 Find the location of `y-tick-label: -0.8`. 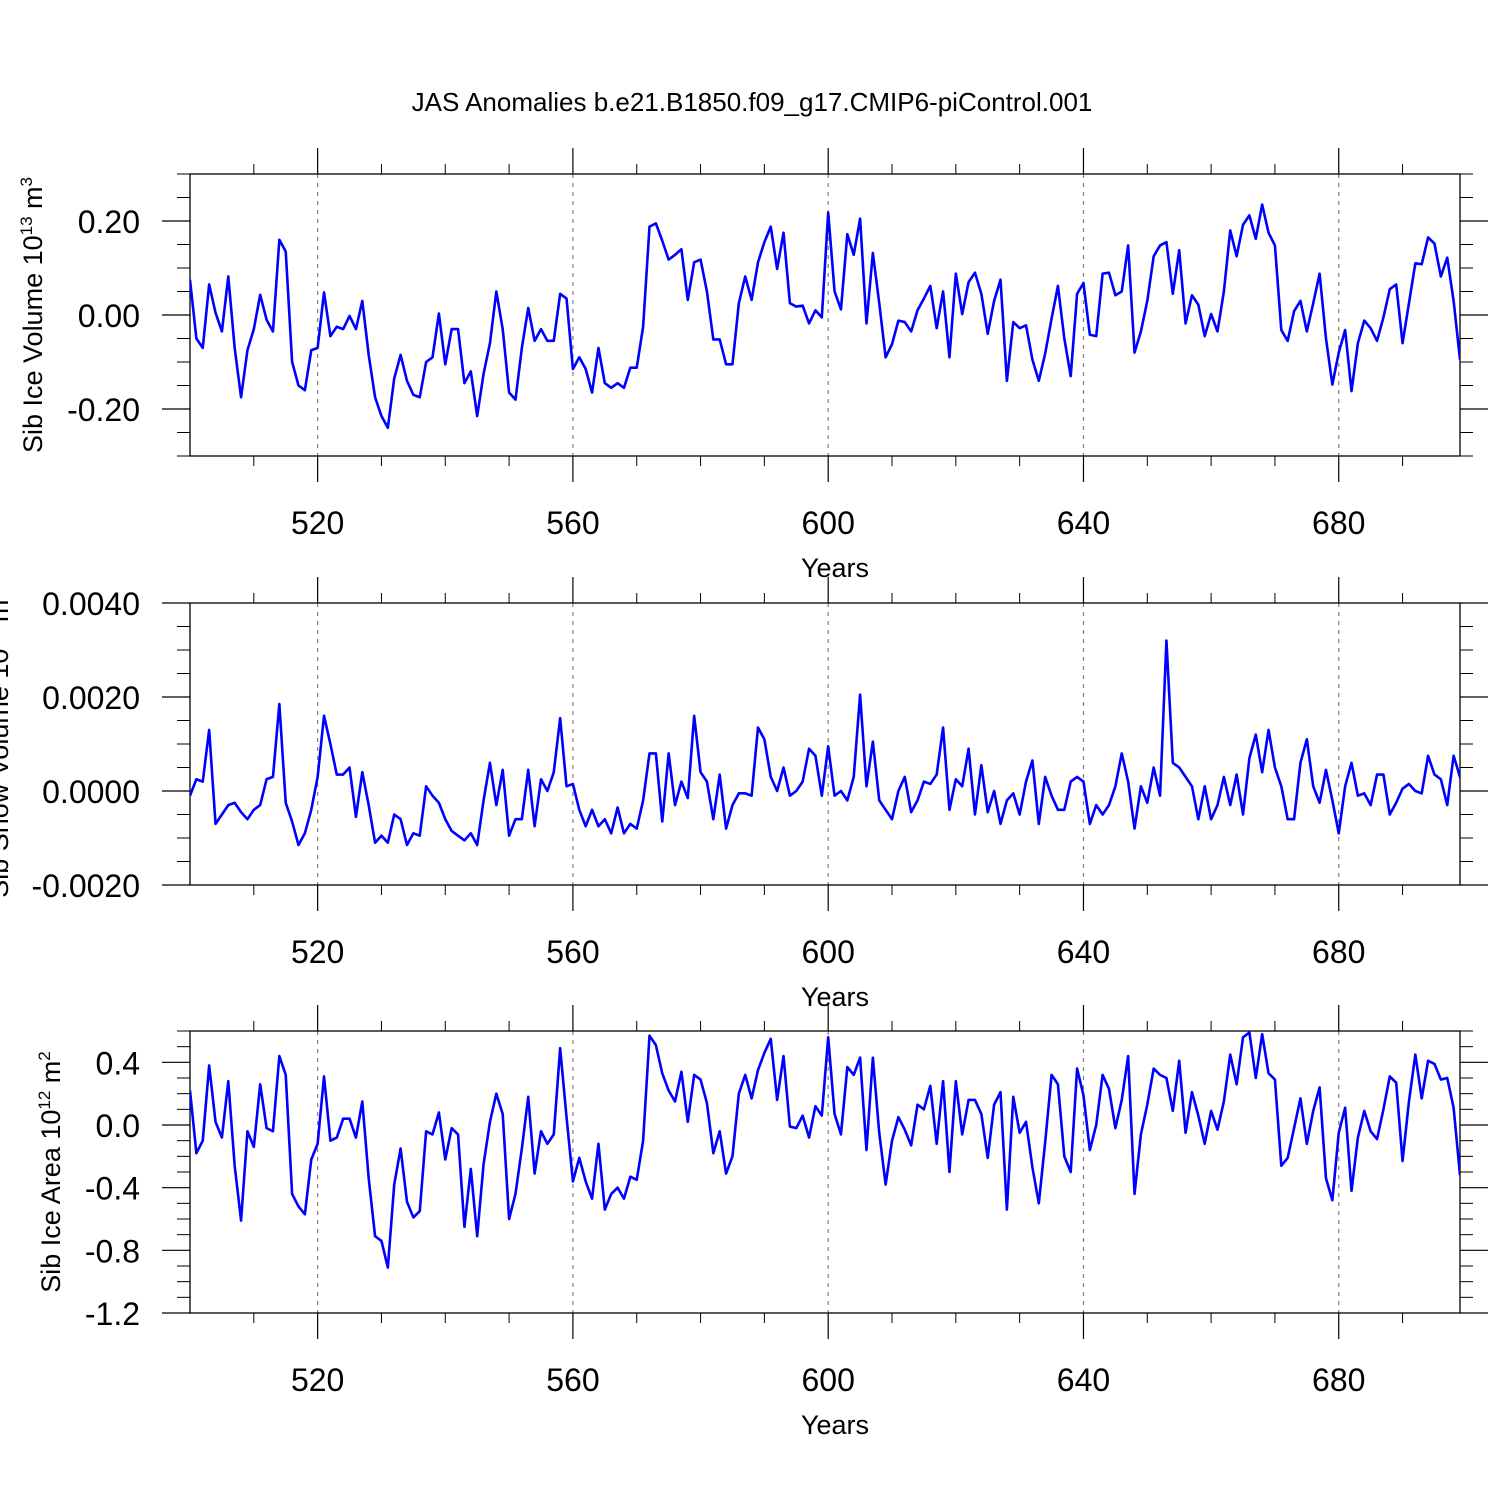

y-tick-label: -0.8 is located at coordinates (112, 1251).